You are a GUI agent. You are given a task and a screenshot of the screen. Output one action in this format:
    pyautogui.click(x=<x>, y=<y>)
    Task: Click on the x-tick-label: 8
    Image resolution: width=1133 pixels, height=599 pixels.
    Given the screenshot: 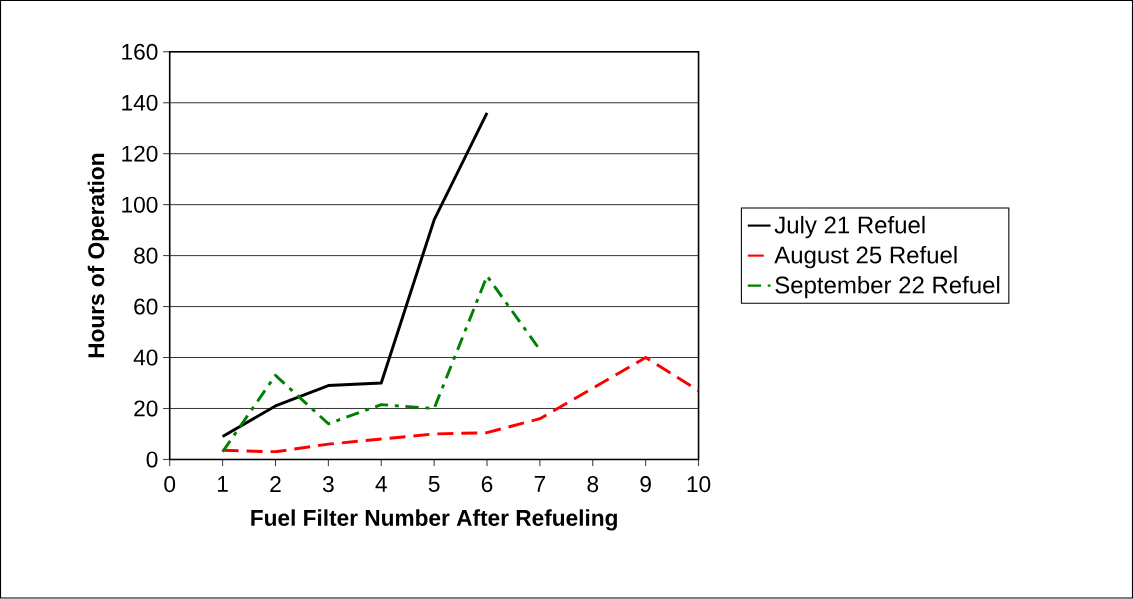 What is the action you would take?
    pyautogui.click(x=593, y=484)
    